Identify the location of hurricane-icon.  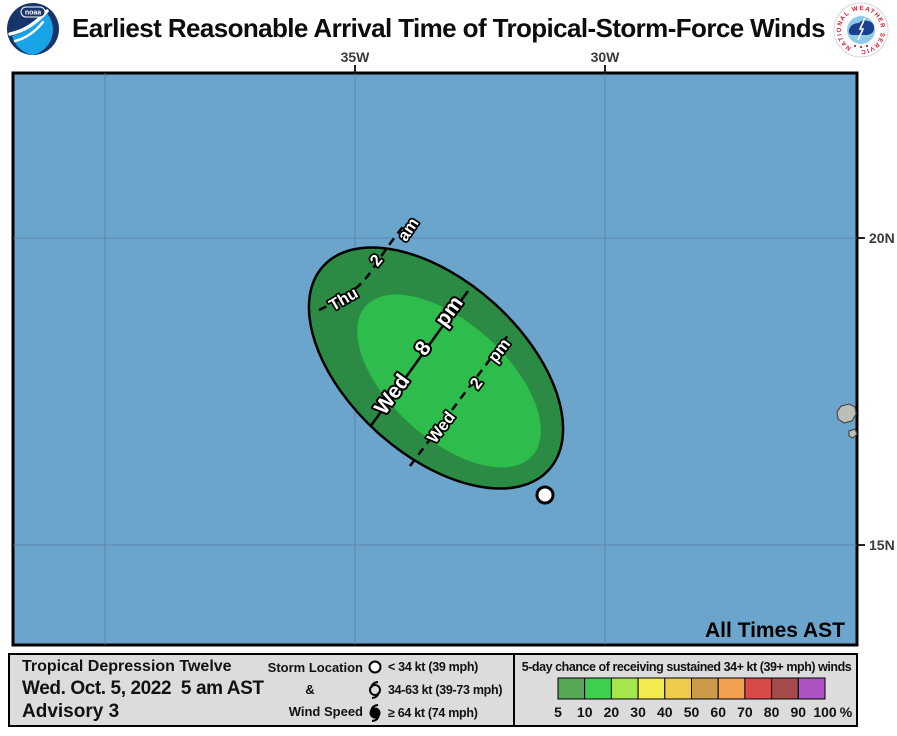
(375, 713).